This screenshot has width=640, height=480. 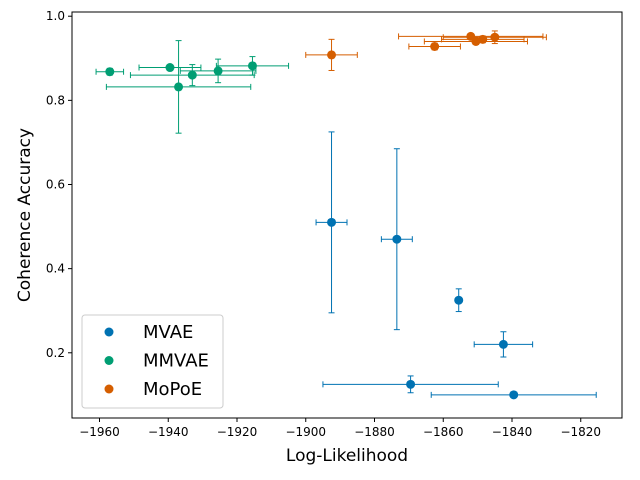 I want to click on legend-marker-mmvae, so click(x=109, y=360).